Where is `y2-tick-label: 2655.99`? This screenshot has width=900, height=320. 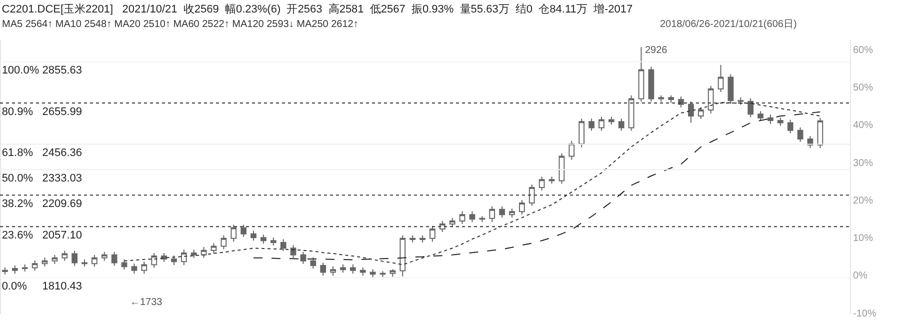 y2-tick-label: 2655.99 is located at coordinates (62, 112).